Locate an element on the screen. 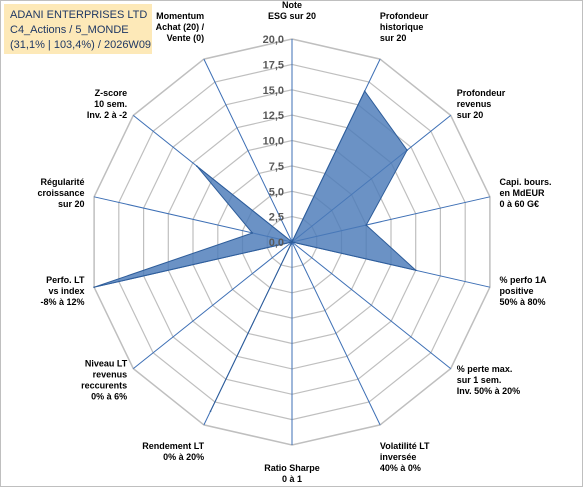 The width and height of the screenshot is (583, 487). chart-title-line-2: C4_Actions / 5_MONDE is located at coordinates (69, 30).